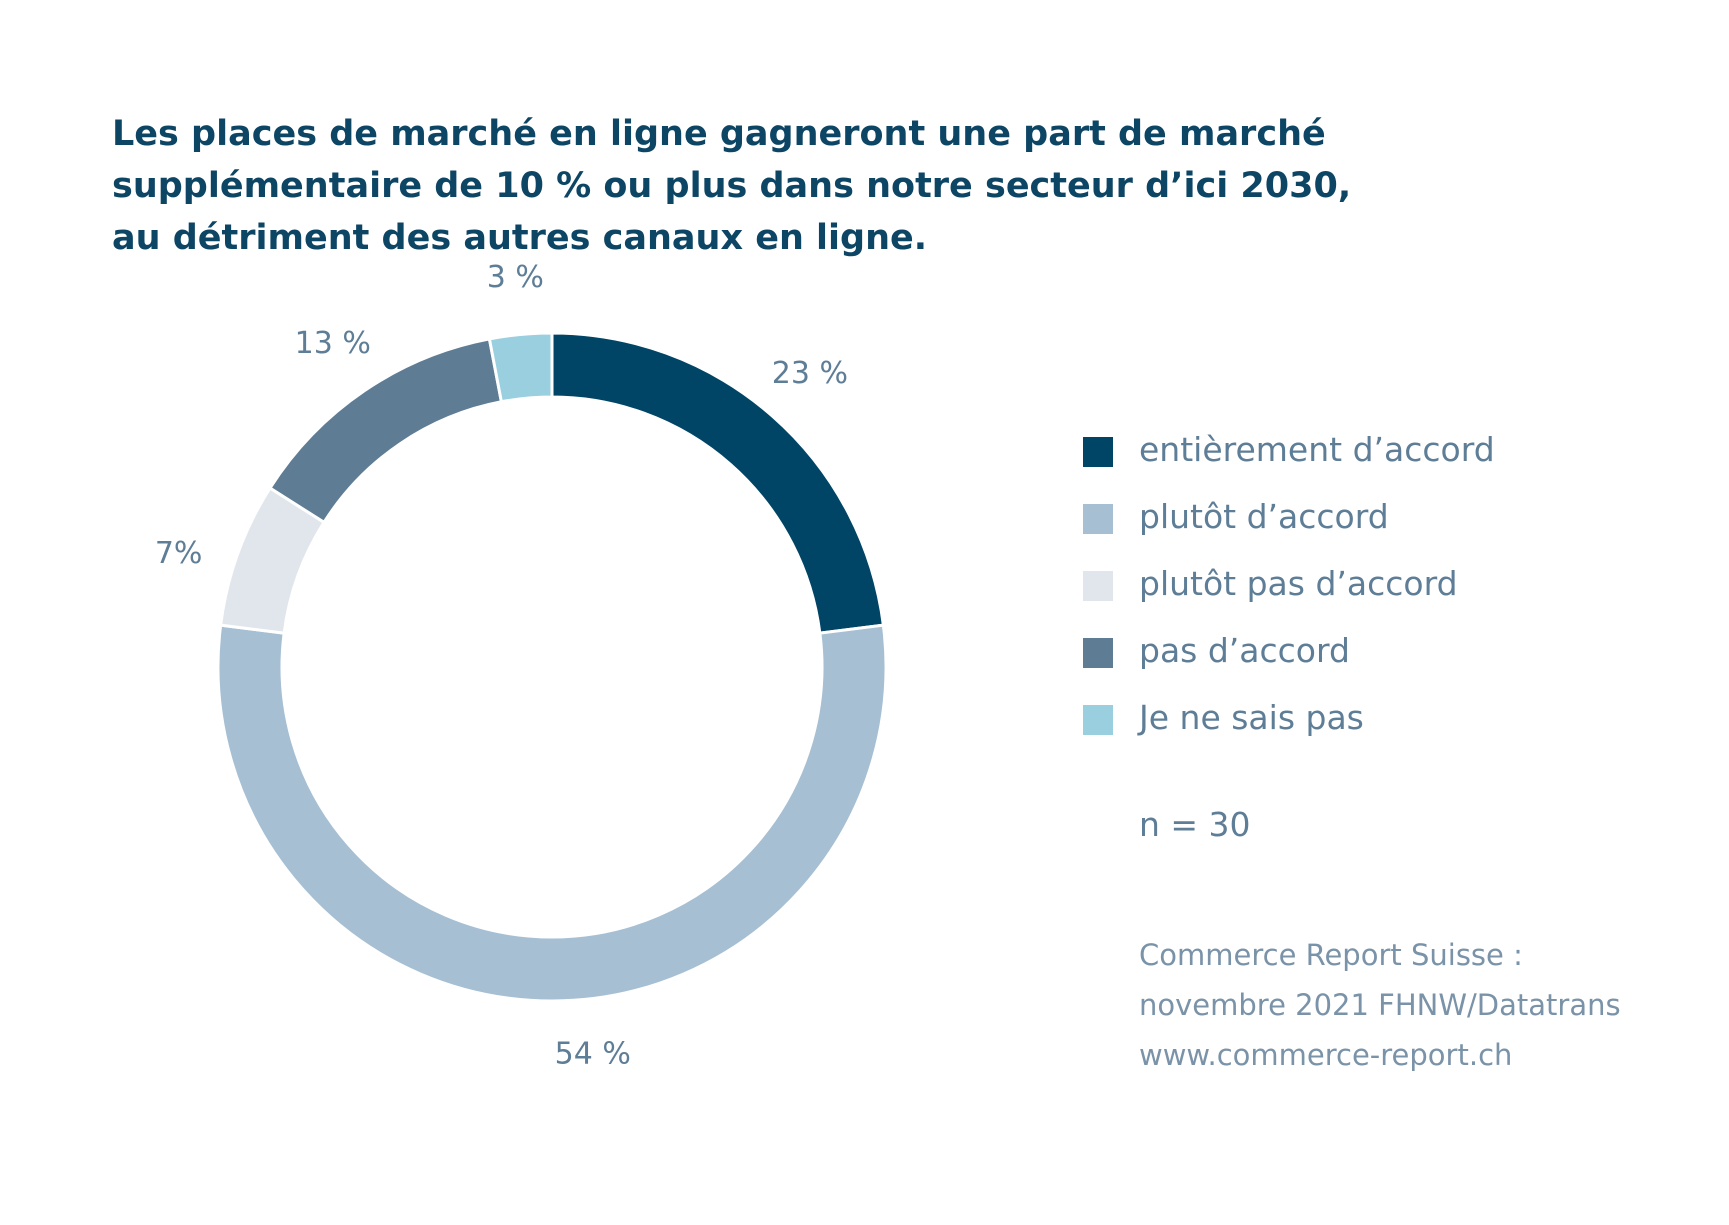 The height and width of the screenshot is (1225, 1729). What do you see at coordinates (1264, 516) in the screenshot?
I see `legend-label: plutôt d’accord` at bounding box center [1264, 516].